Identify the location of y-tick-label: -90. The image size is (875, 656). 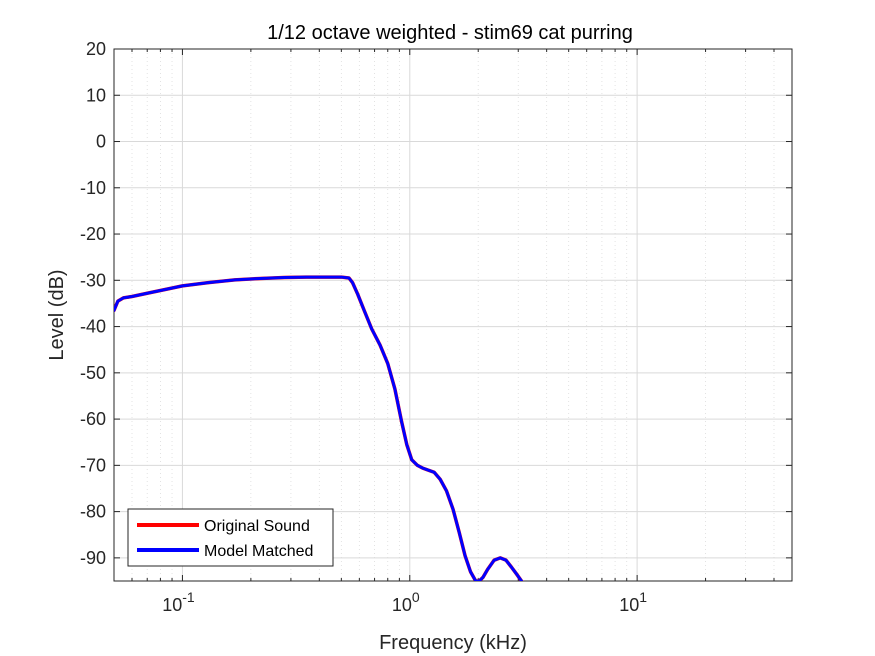
(93, 558).